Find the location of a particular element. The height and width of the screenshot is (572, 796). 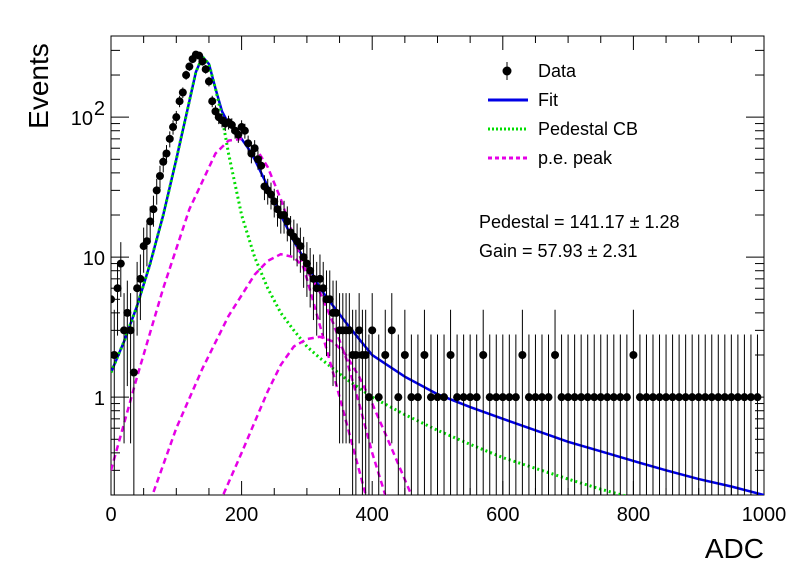

x-tick-label: 400 is located at coordinates (372, 515).